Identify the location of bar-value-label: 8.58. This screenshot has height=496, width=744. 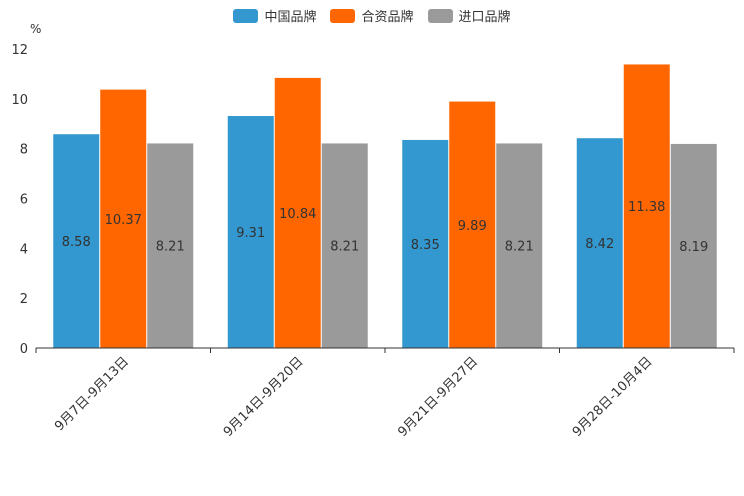
(76, 242).